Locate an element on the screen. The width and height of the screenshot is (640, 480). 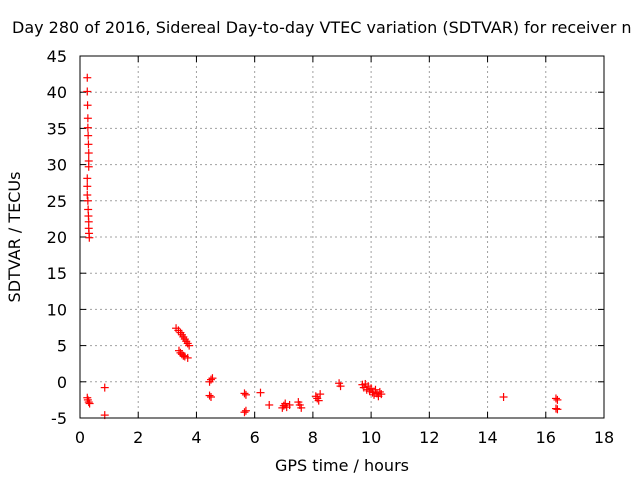
x-tick-label: 6 is located at coordinates (255, 437).